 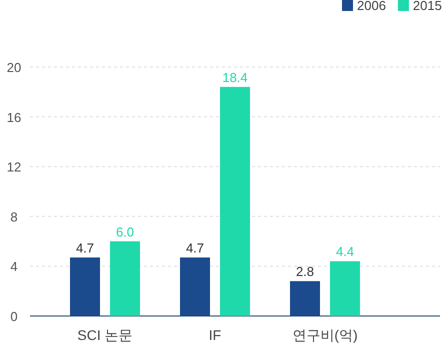 I want to click on y-tick-label: 12, so click(x=14, y=167).